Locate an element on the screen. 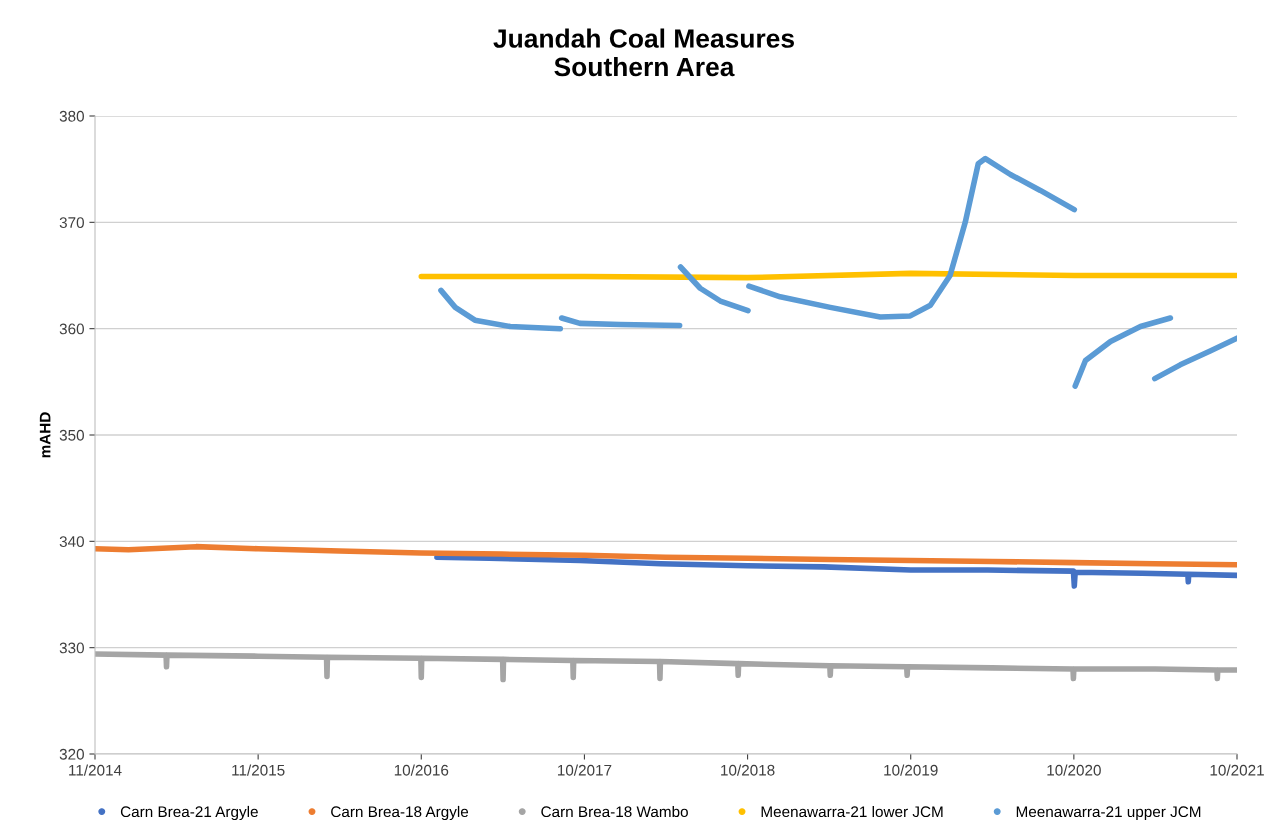 The width and height of the screenshot is (1288, 839). y-tick-label: 360 is located at coordinates (71, 329).